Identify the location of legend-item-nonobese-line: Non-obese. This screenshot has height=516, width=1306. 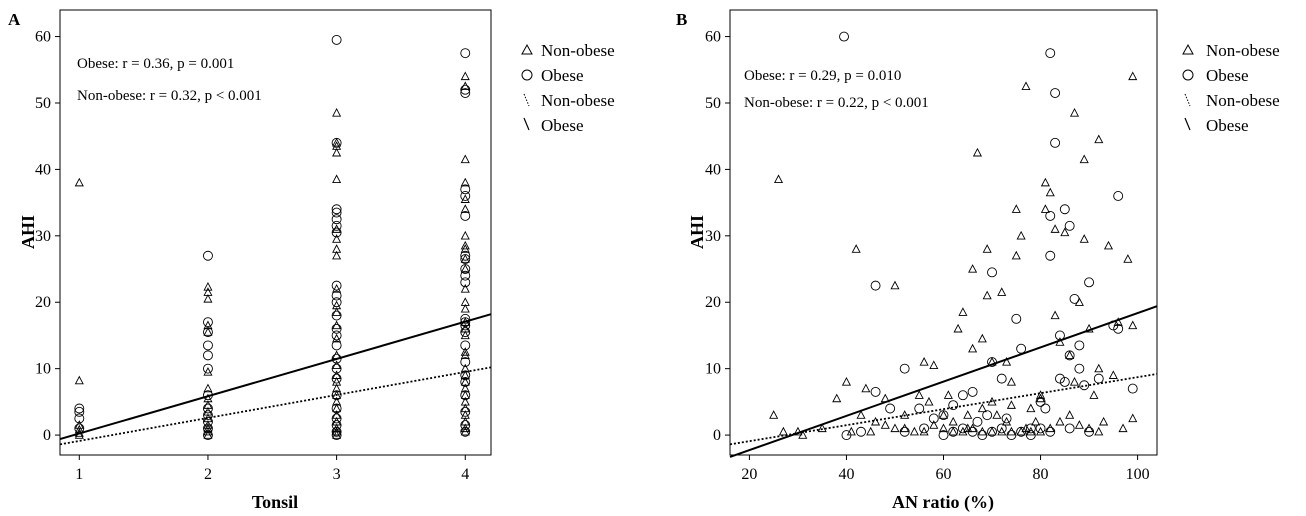
(1243, 100).